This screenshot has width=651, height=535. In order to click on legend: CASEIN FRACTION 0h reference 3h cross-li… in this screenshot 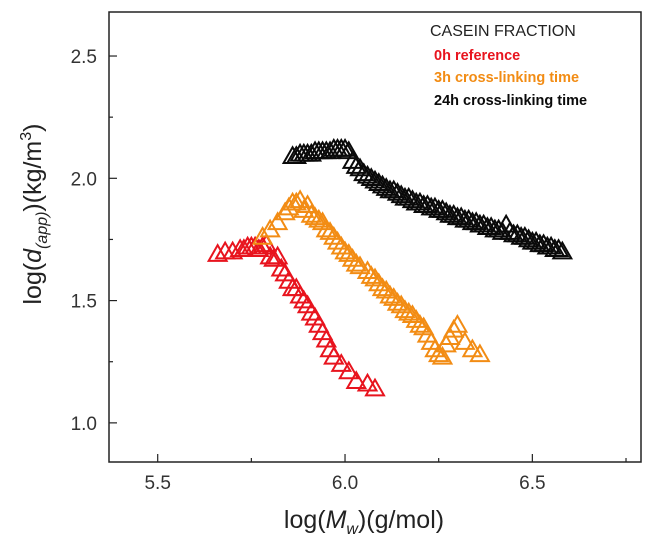, I will do `click(508, 66)`.